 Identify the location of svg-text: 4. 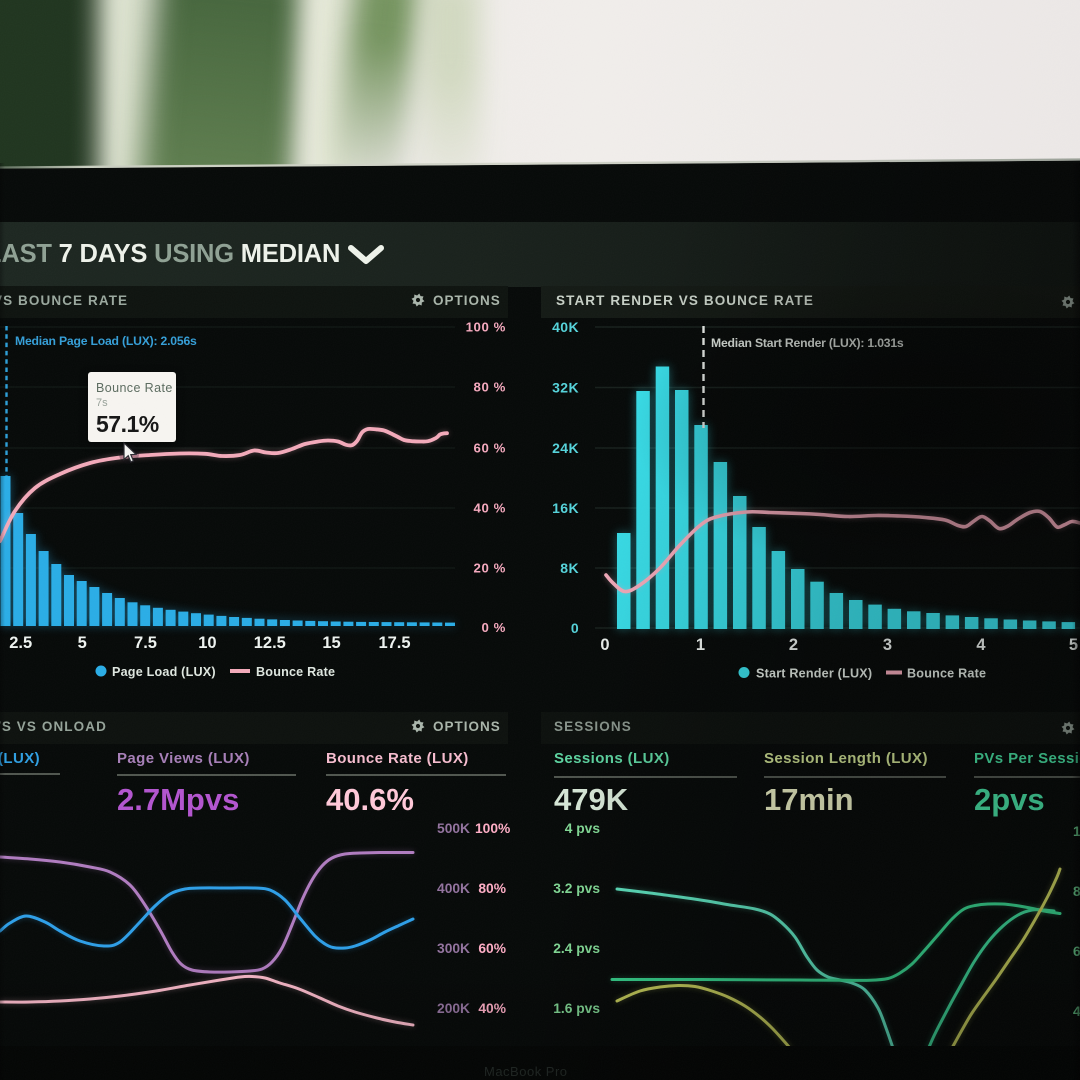
(981, 645).